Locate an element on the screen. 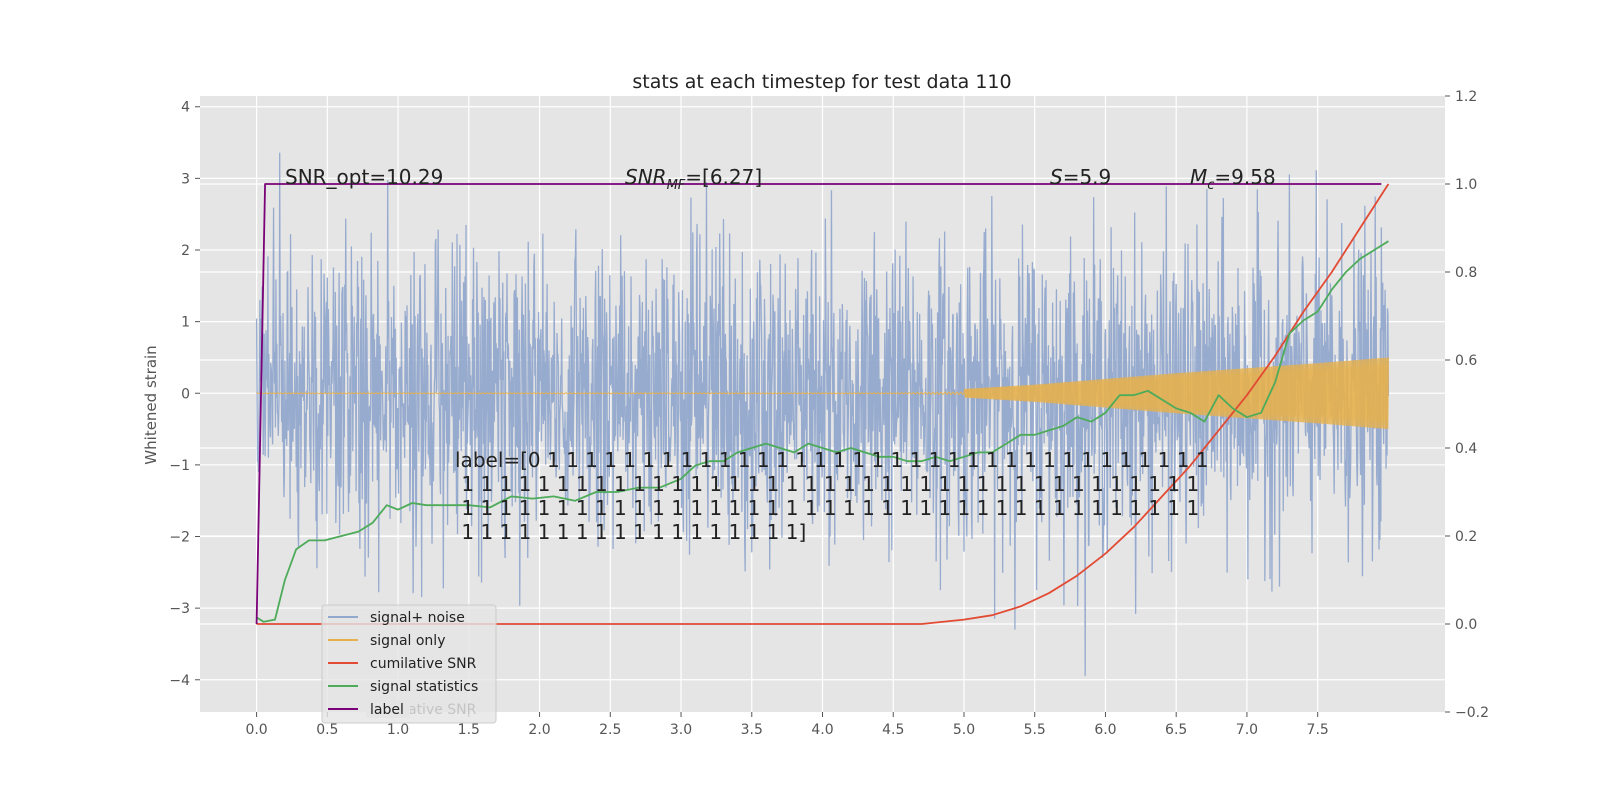 This screenshot has height=800, width=1600. annotation-snr-mf-value: =[6.27] is located at coordinates (723, 177).